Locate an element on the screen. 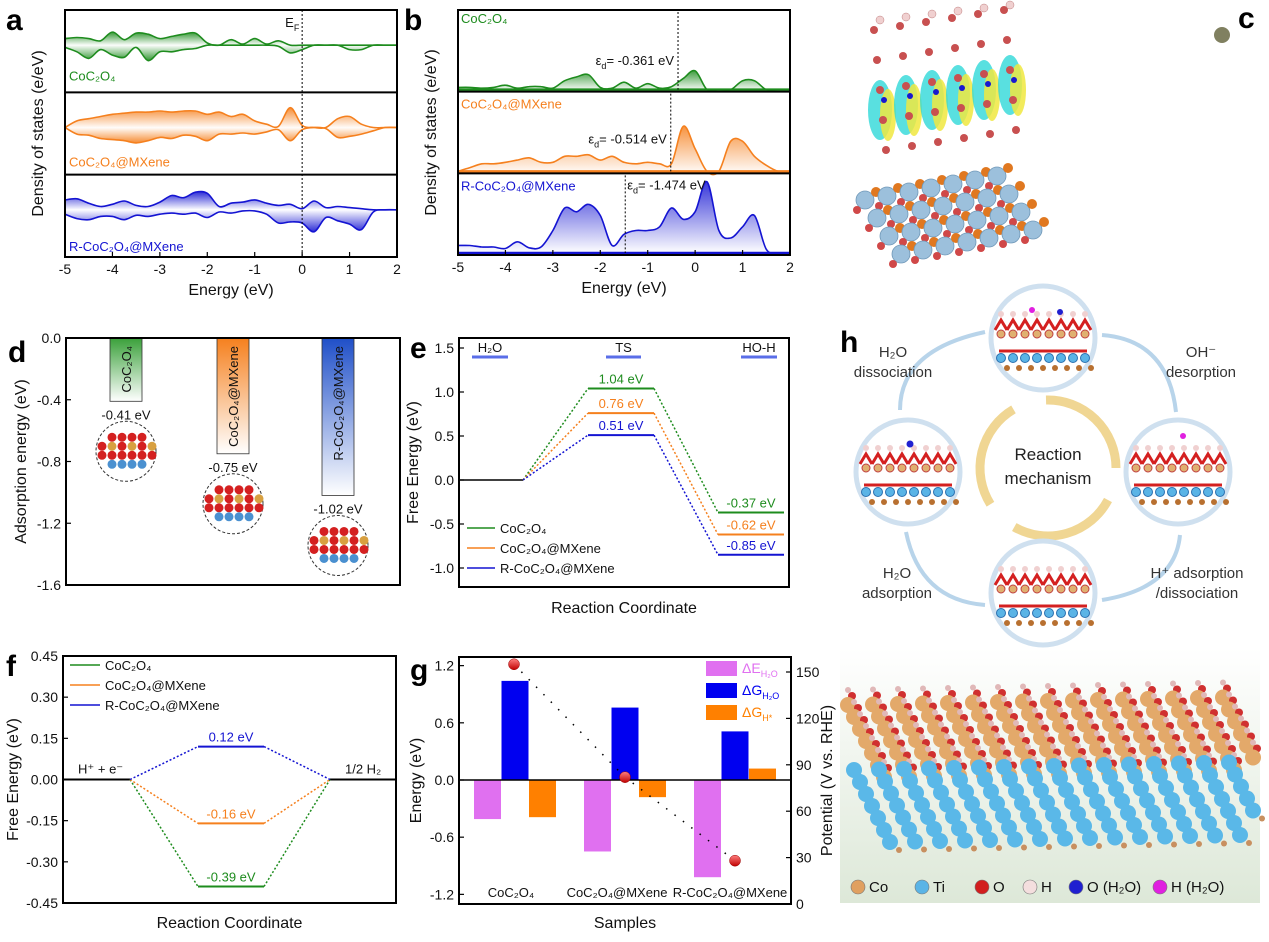 Image resolution: width=1269 pixels, height=942 pixels. dos-spin-up-line is located at coordinates (230, 118).